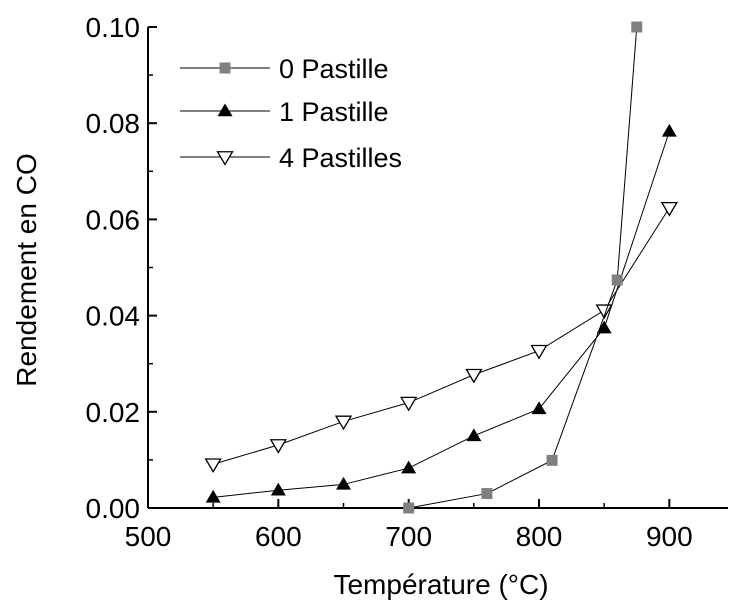 This screenshot has width=729, height=603. Describe the element at coordinates (148, 536) in the screenshot. I see `x-tick-label: 500` at that location.